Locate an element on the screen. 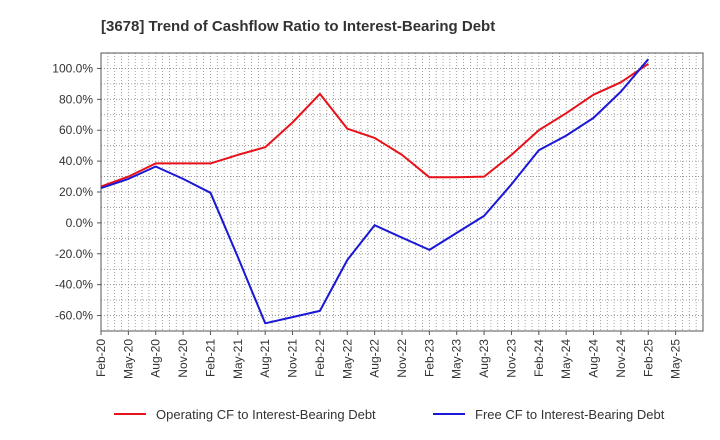  y-tick-label: -60.0% is located at coordinates (74, 316).